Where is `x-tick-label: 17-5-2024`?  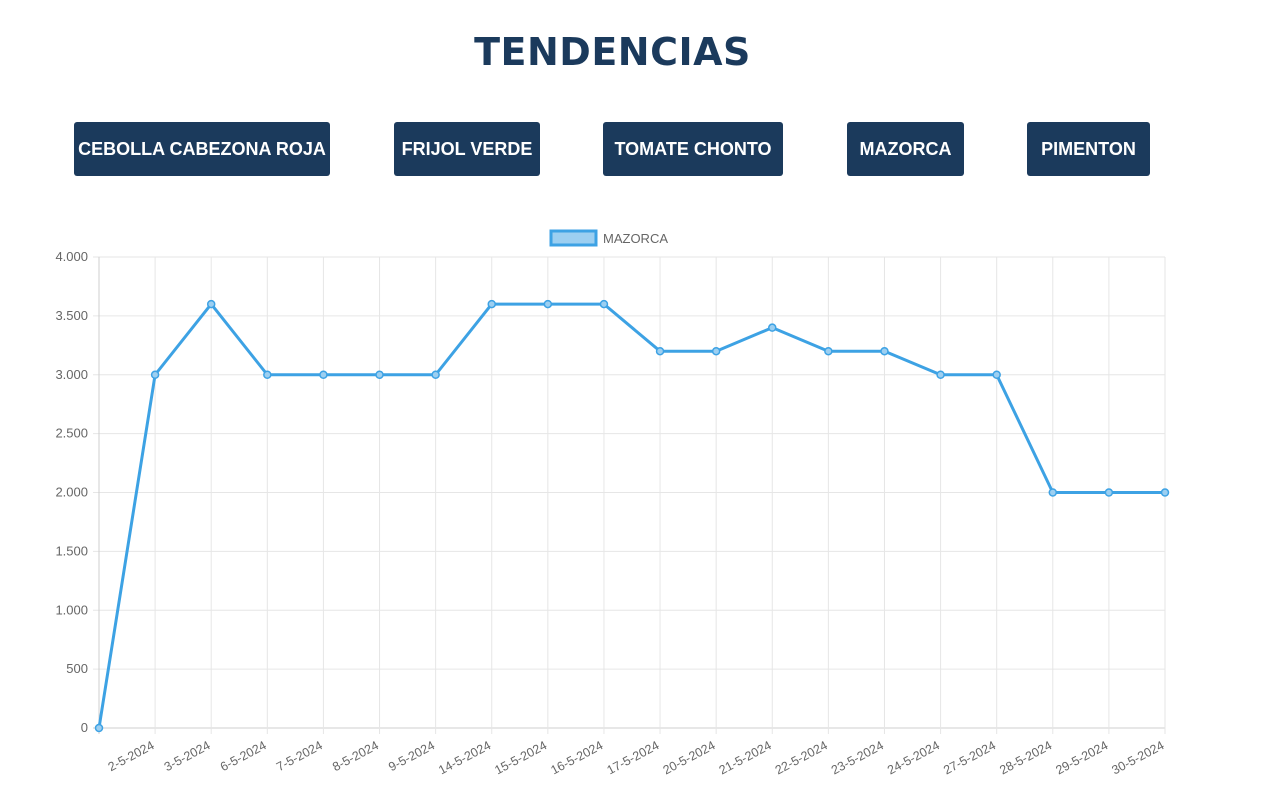 x-tick-label: 17-5-2024 is located at coordinates (633, 757).